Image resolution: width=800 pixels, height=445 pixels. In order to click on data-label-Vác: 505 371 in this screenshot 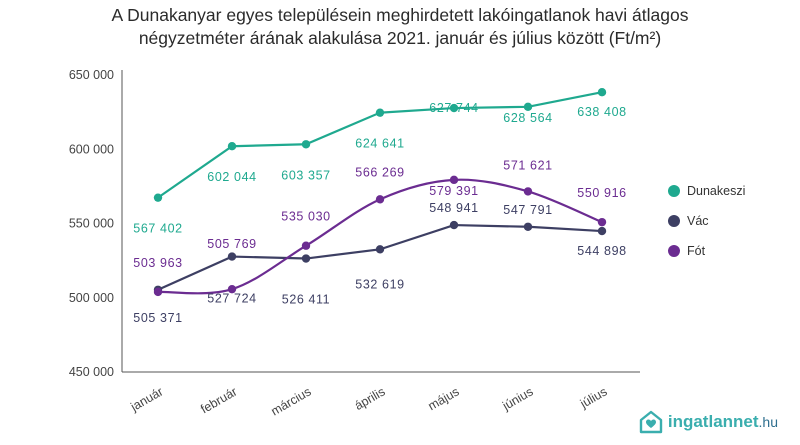, I will do `click(157, 318)`.